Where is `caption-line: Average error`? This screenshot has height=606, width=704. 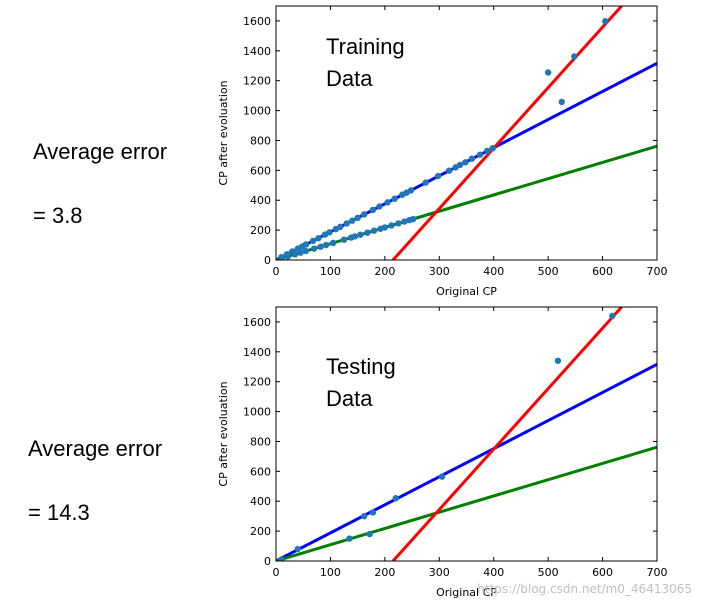 caption-line: Average error is located at coordinates (100, 151).